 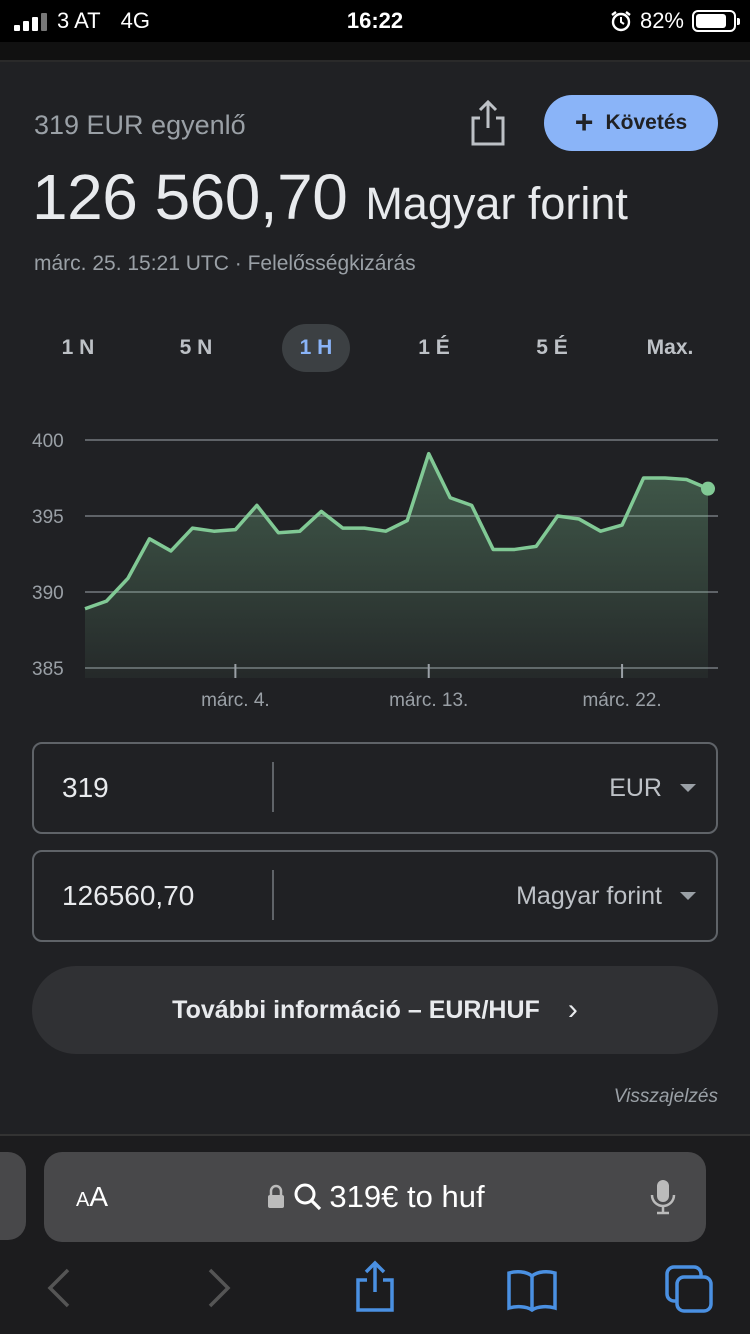 What do you see at coordinates (356, 1009) in the screenshot?
I see `more-info-label: További információ – EUR/HUF` at bounding box center [356, 1009].